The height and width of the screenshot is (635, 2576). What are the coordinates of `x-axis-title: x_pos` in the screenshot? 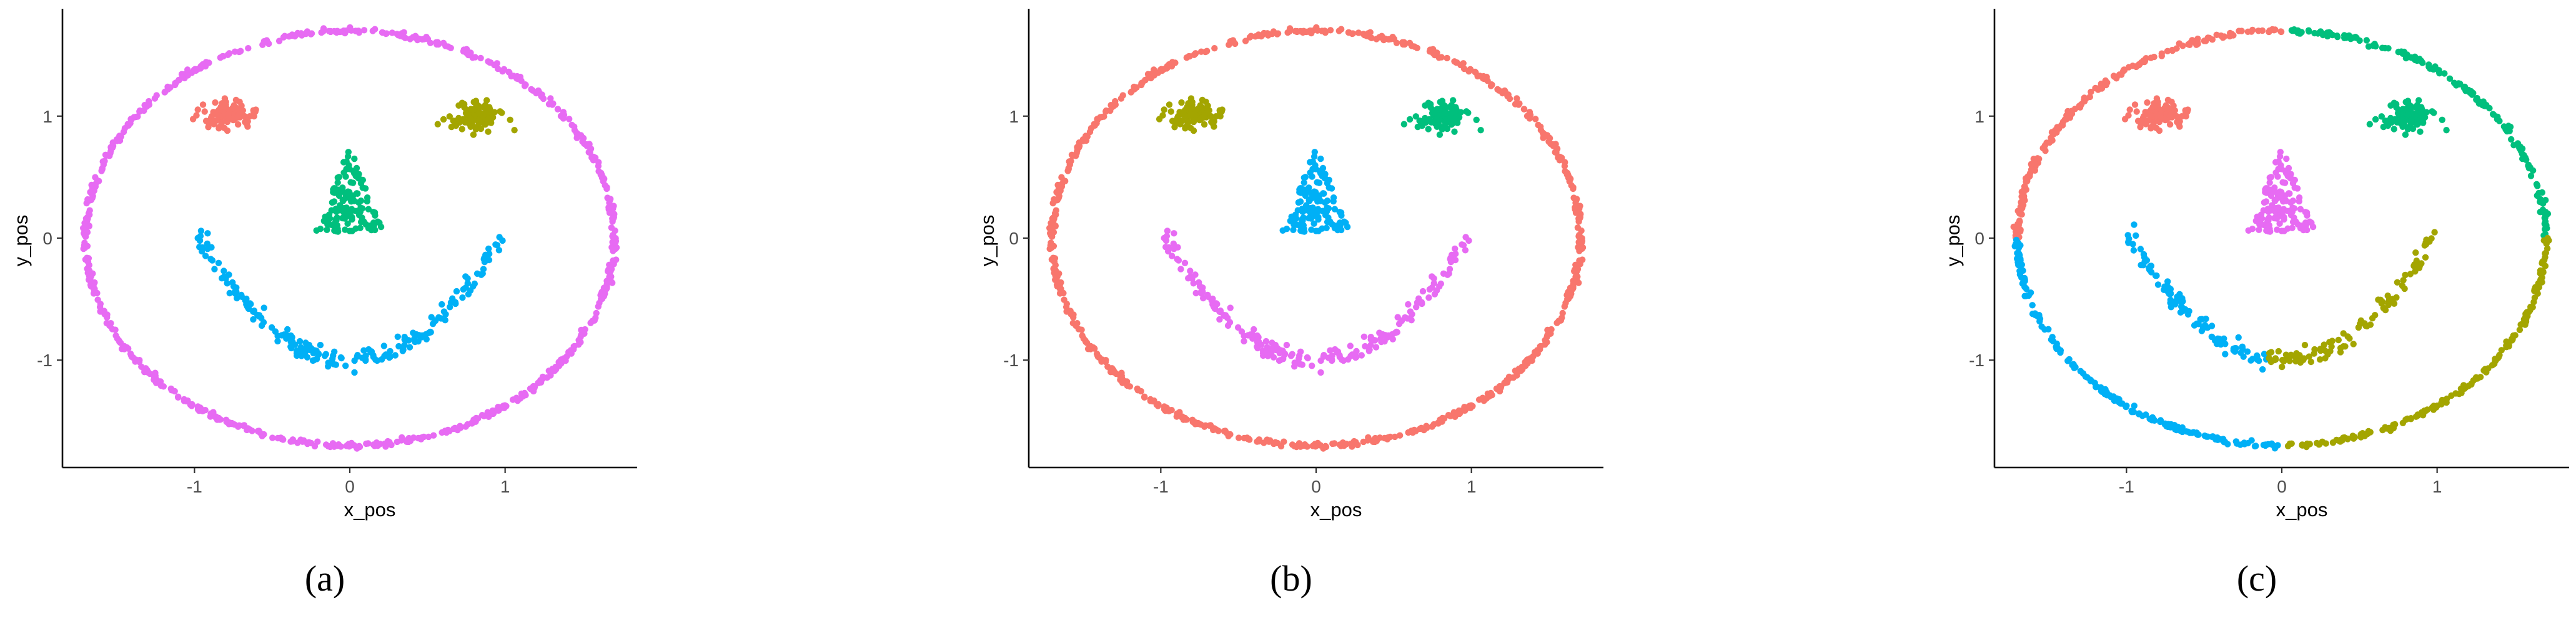 It's located at (2302, 510).